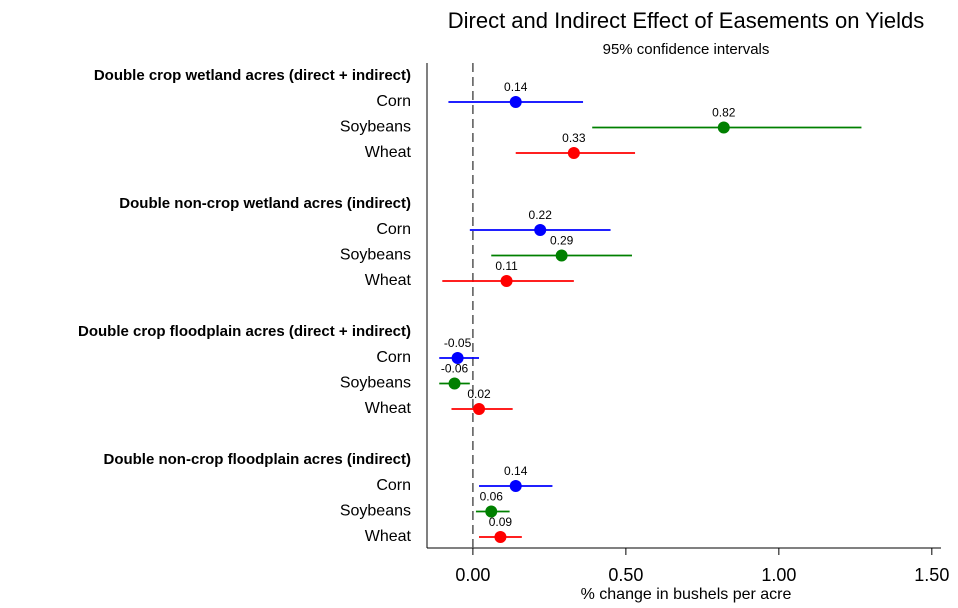  I want to click on x-tick-label: 1.50, so click(931, 575).